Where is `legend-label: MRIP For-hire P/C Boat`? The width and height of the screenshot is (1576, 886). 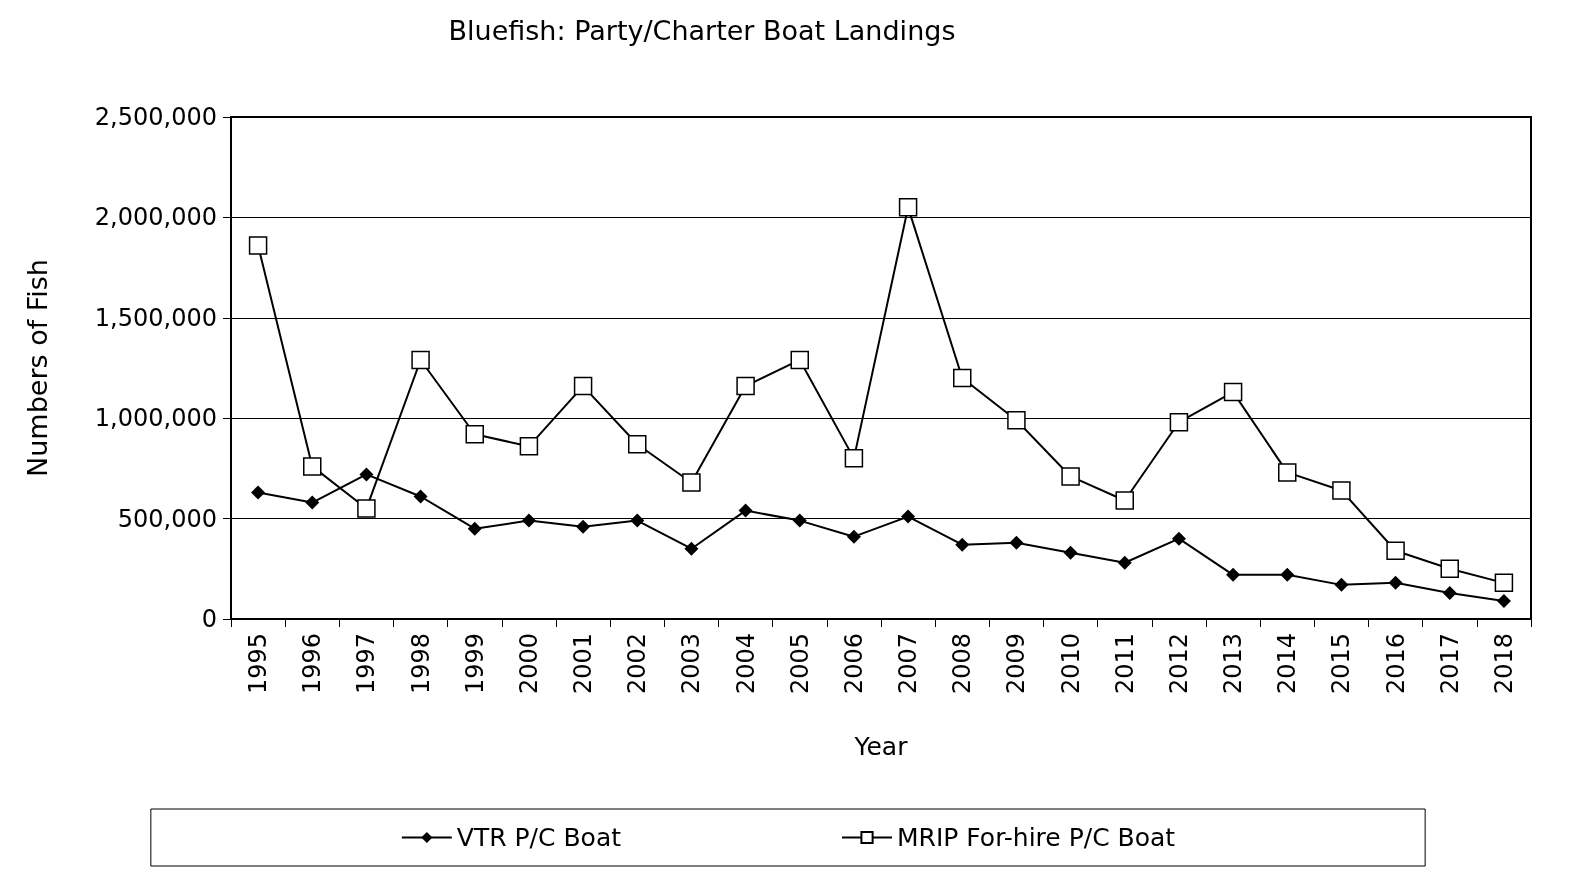 legend-label: MRIP For-hire P/C Boat is located at coordinates (1036, 837).